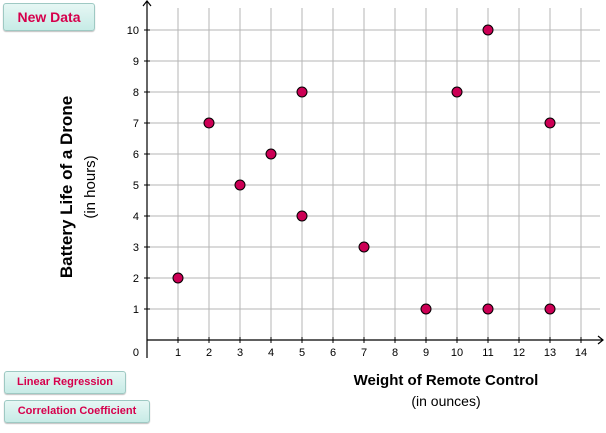  I want to click on x-tick-label: 9, so click(426, 353).